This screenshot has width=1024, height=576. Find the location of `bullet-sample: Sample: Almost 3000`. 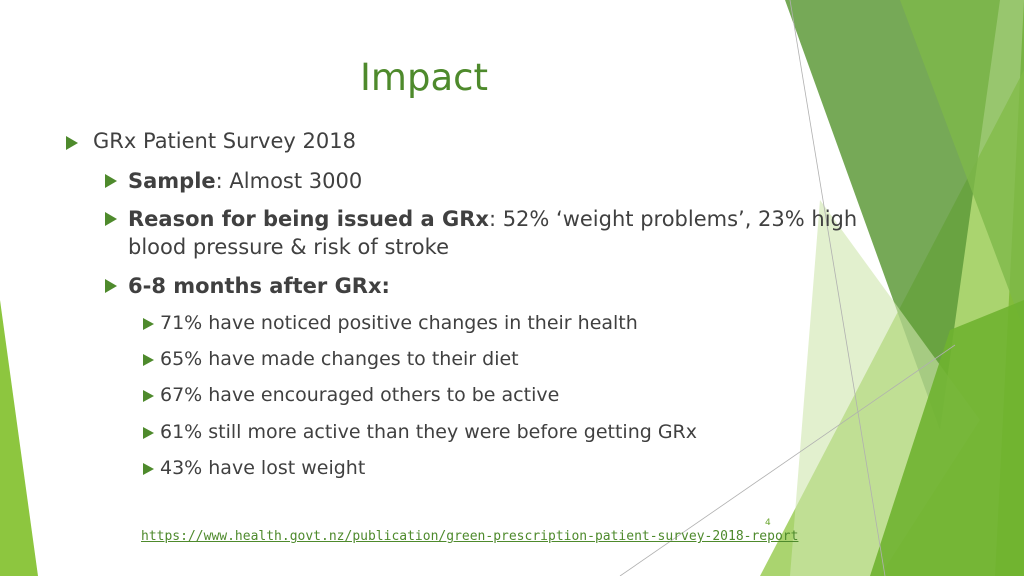

bullet-sample: Sample: Almost 3000 is located at coordinates (500, 181).